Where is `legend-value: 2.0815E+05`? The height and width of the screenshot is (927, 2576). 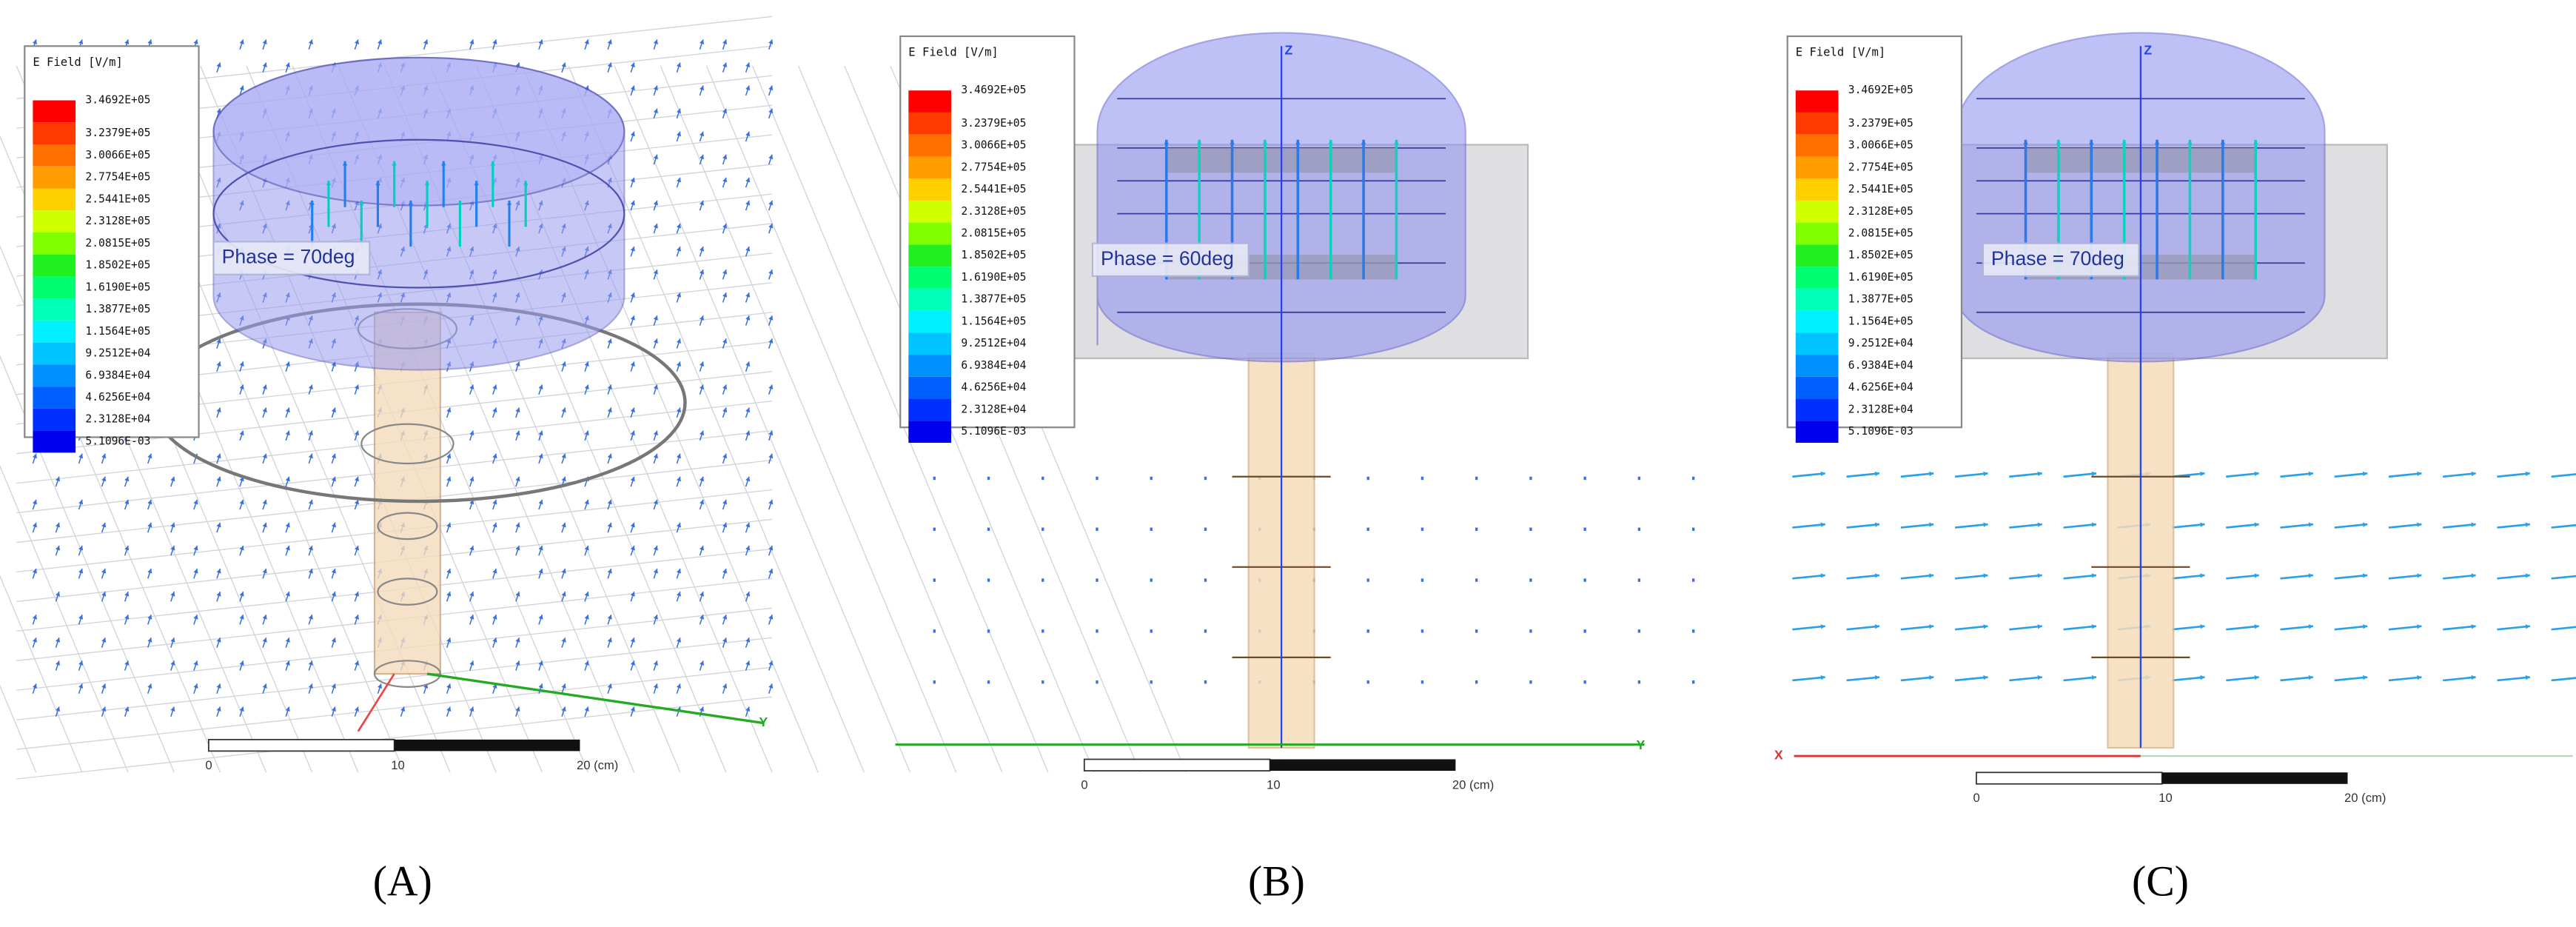 legend-value: 2.0815E+05 is located at coordinates (1880, 233).